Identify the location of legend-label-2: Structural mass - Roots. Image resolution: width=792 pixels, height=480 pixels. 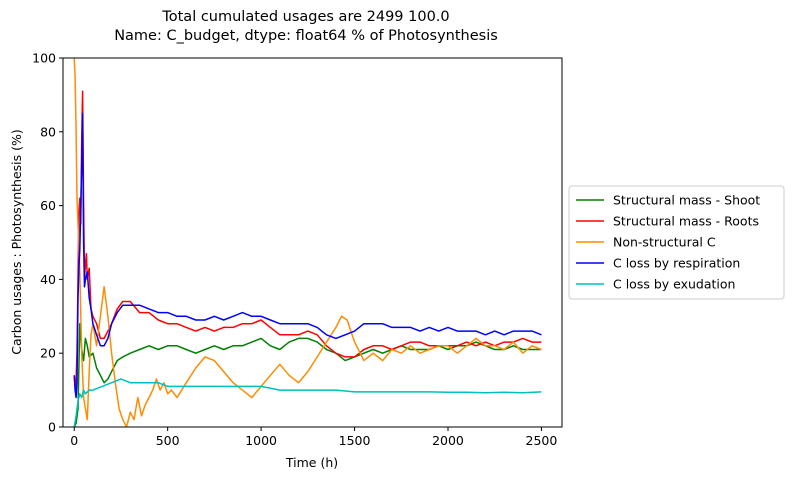
(686, 221).